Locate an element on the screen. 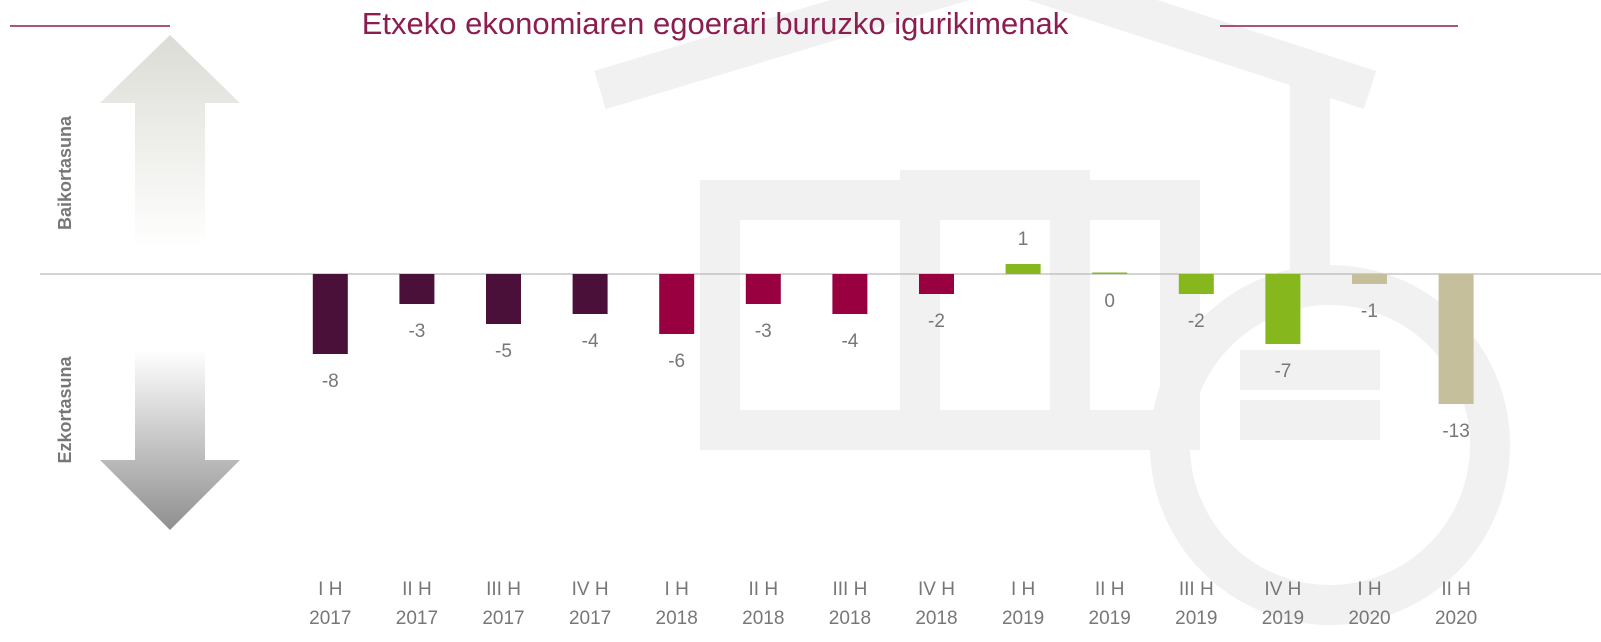  data-label: -5 is located at coordinates (503, 351).